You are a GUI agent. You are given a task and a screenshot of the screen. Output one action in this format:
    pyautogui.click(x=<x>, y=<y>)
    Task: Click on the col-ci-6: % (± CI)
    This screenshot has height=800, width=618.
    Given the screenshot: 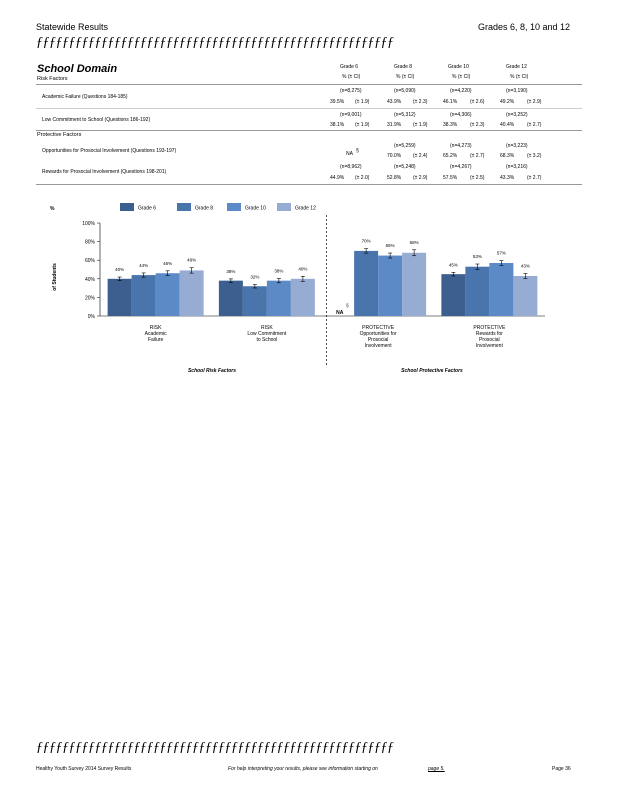 What is the action you would take?
    pyautogui.click(x=351, y=77)
    